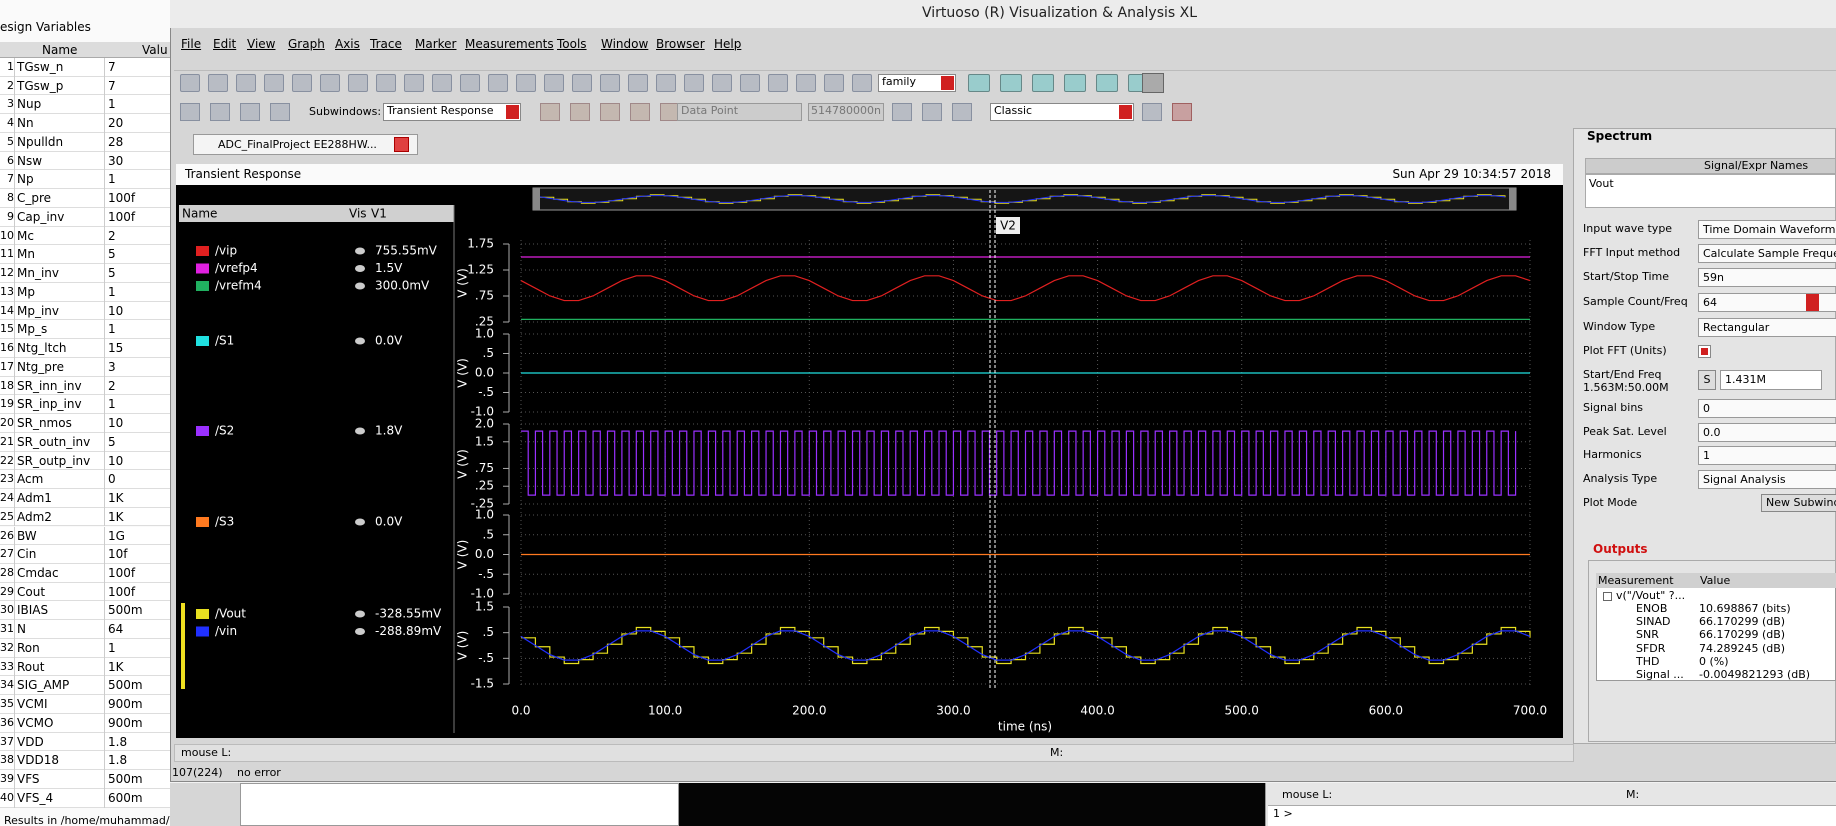  Describe the element at coordinates (1767, 253) in the screenshot. I see `field: Calculate Sample Freque` at that location.